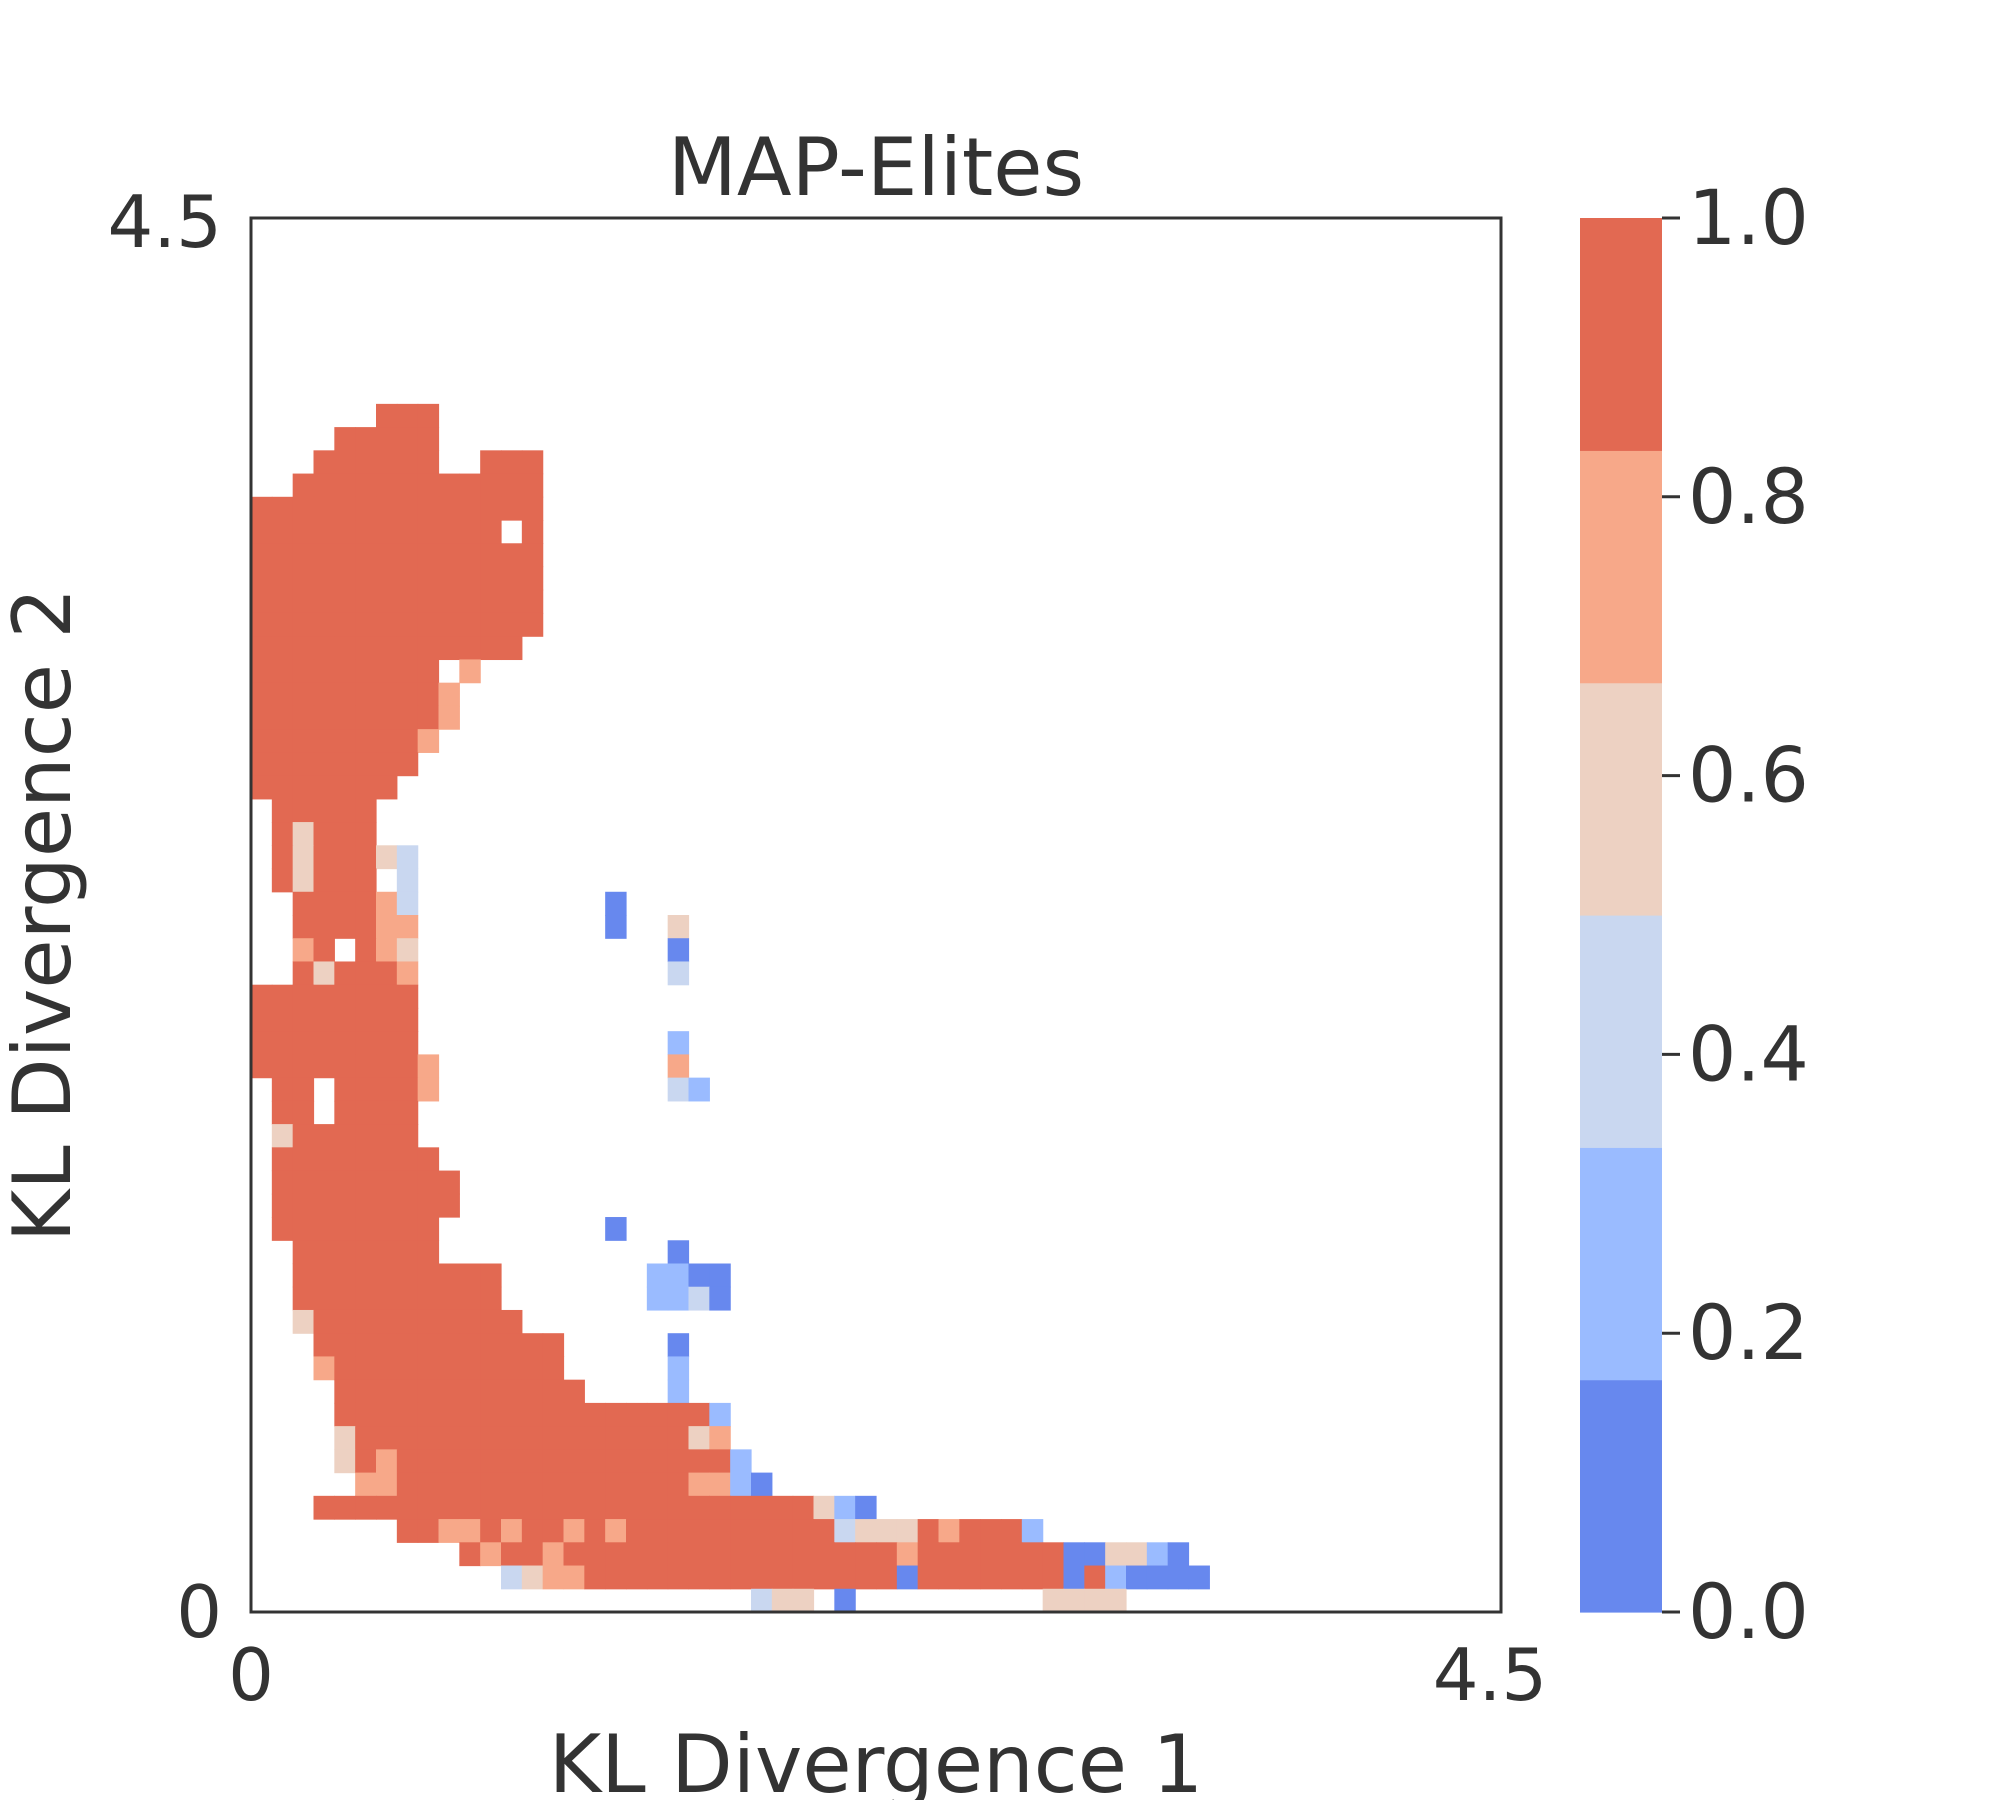  I want to click on chart-title: MAP-Elites, so click(876, 167).